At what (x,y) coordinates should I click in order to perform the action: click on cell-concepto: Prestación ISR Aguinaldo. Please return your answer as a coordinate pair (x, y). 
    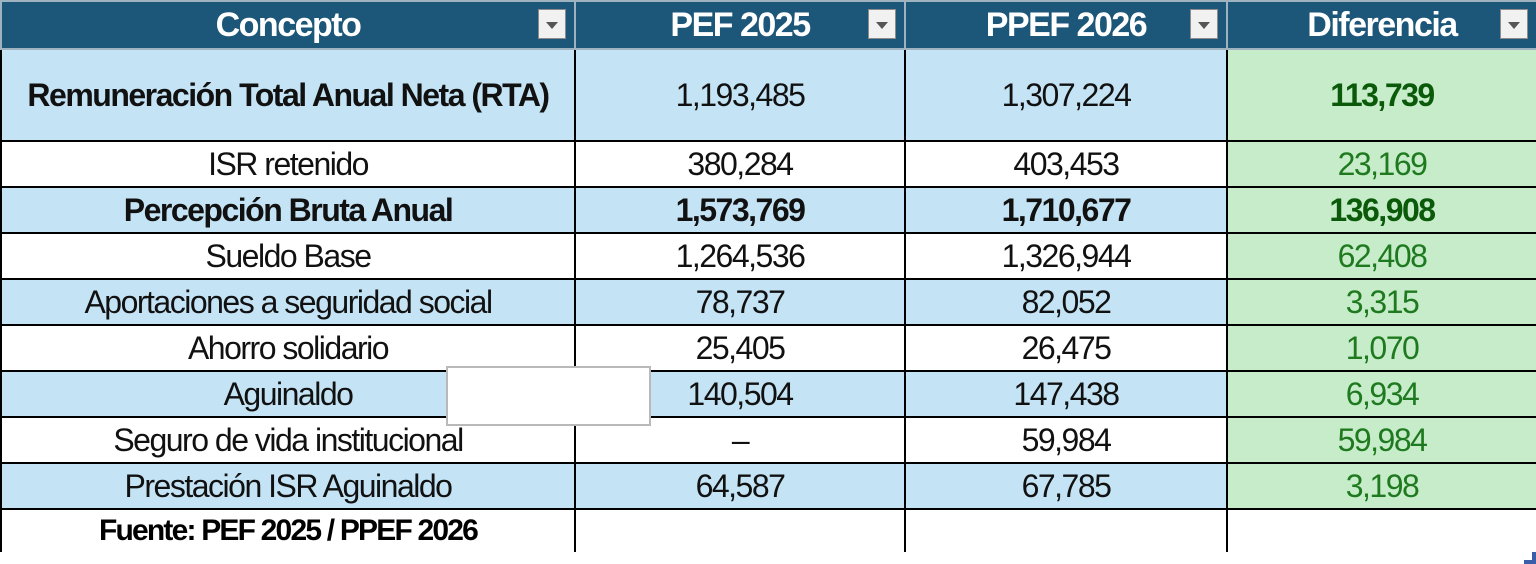
    Looking at the image, I should click on (288, 486).